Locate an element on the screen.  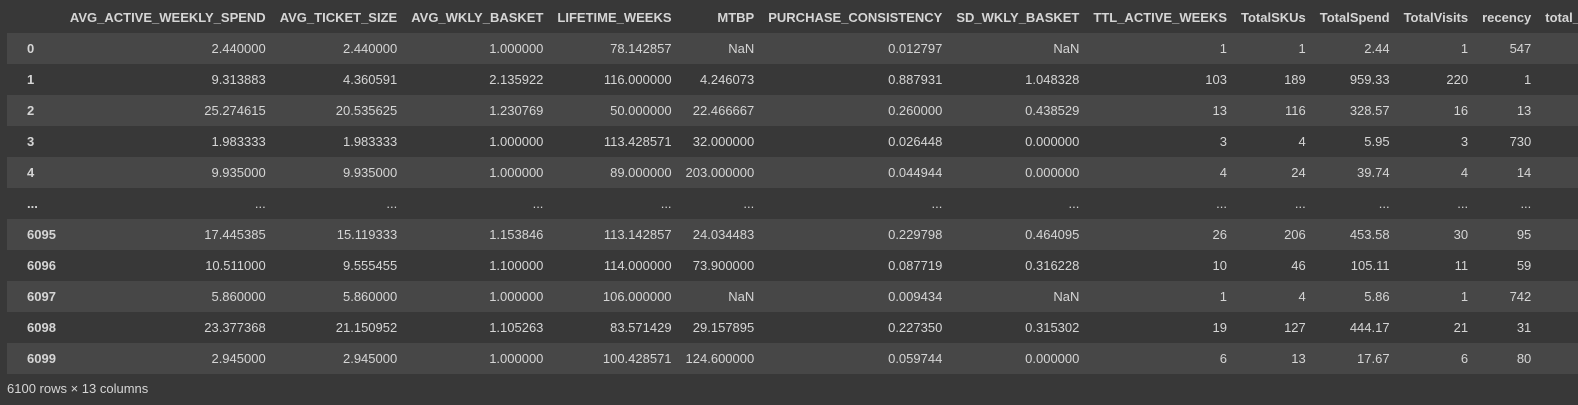
column-header: AVG_TICKET_SIZE is located at coordinates (338, 17).